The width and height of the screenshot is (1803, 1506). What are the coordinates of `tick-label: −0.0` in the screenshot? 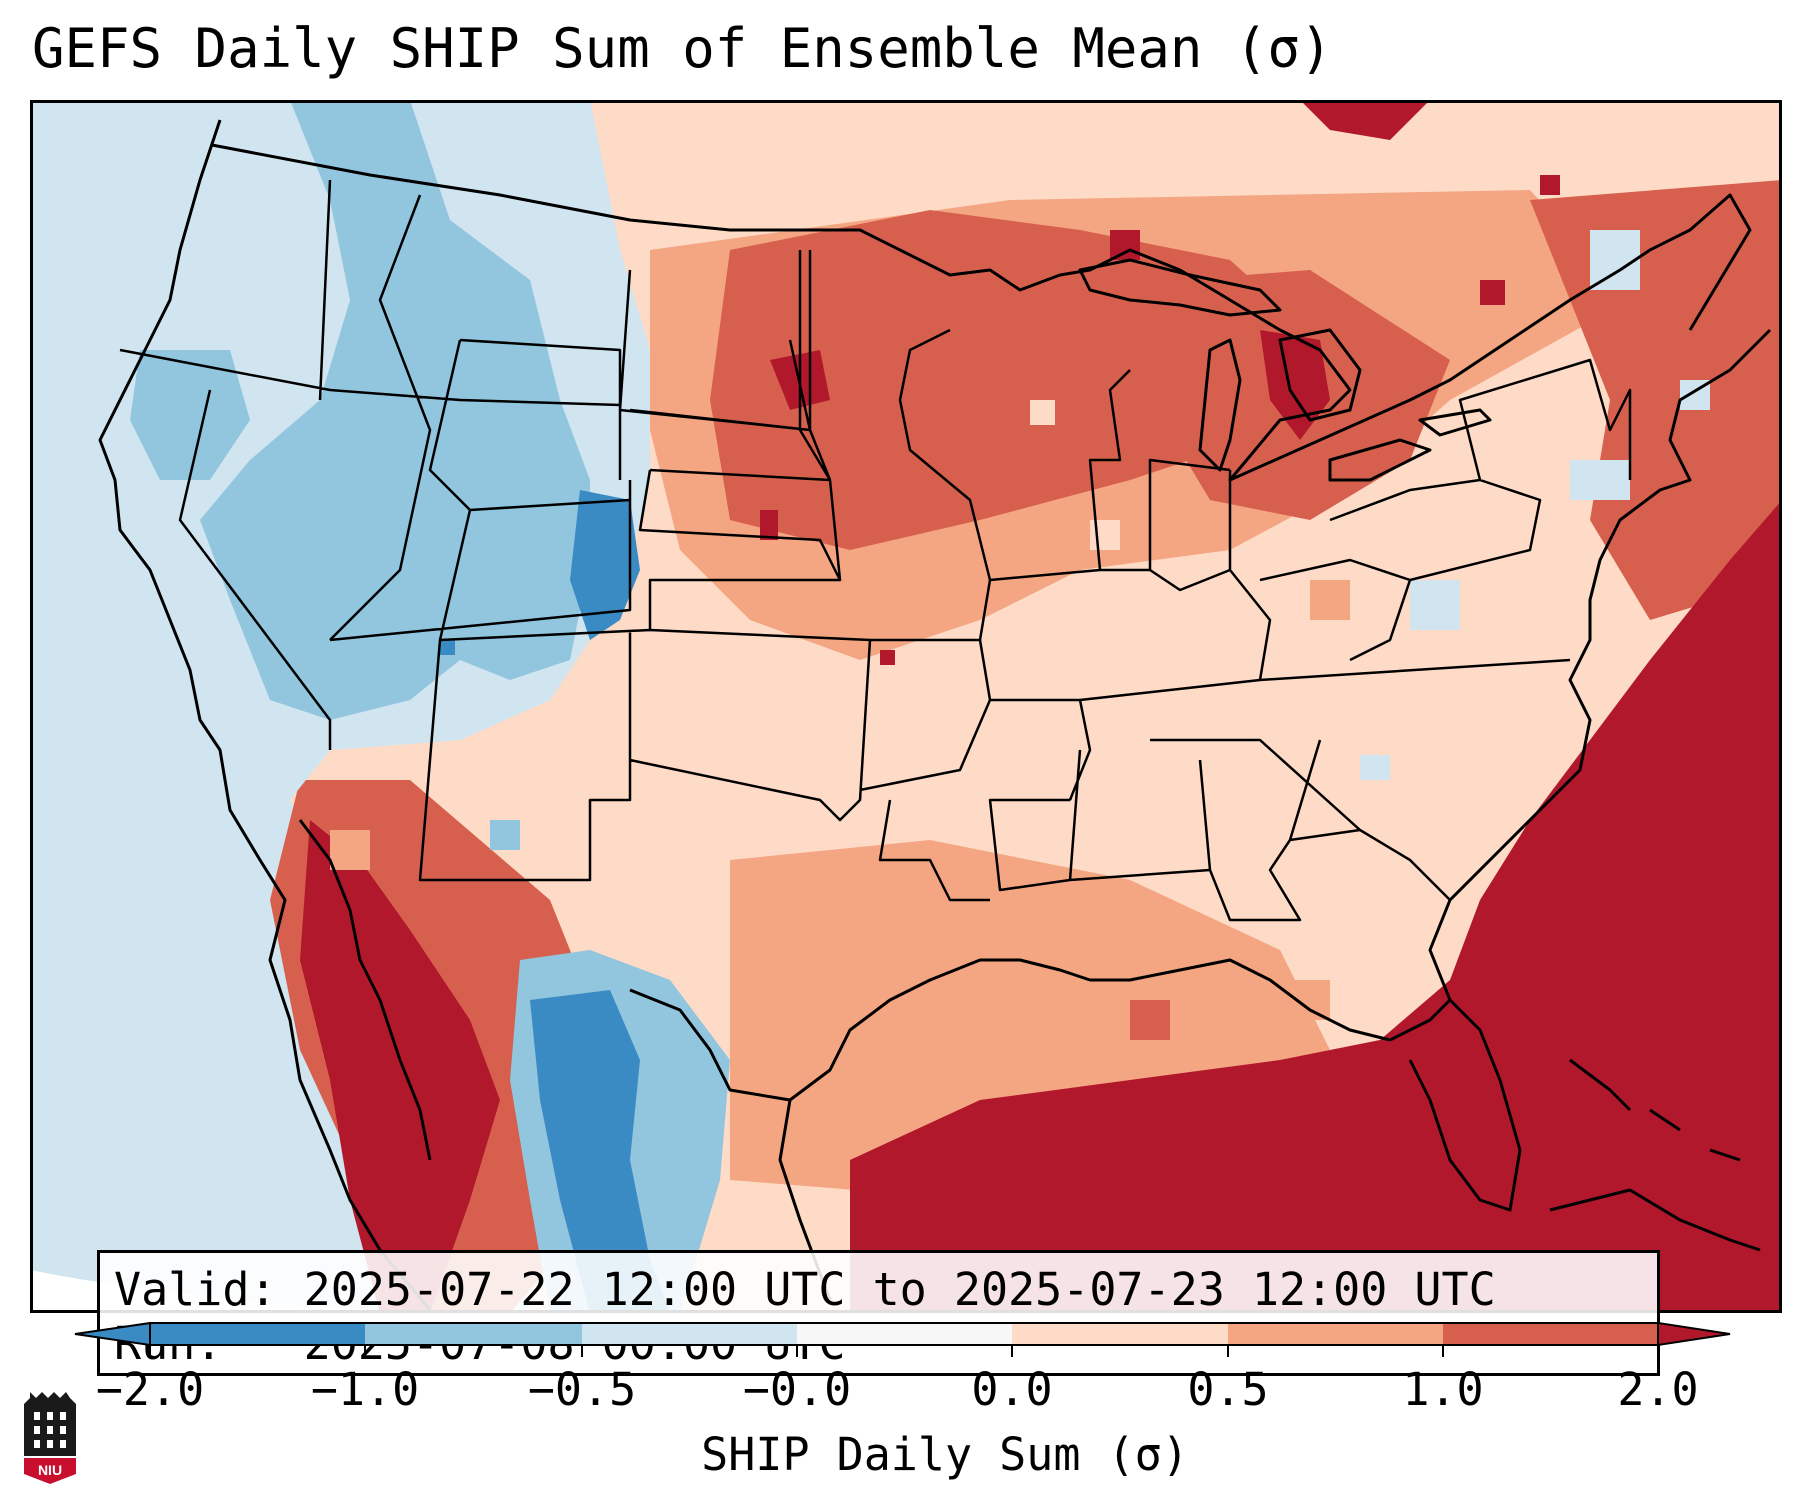 It's located at (797, 1389).